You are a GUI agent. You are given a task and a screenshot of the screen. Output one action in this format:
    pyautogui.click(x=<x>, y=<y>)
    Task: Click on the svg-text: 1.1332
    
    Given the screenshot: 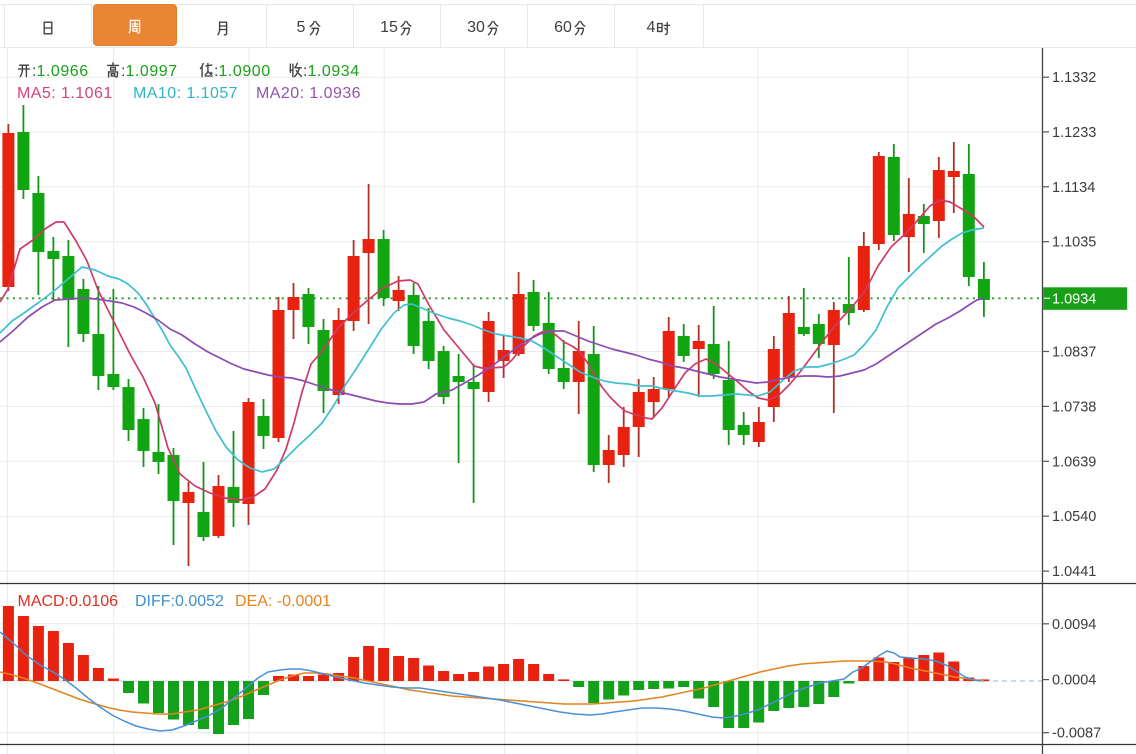 What is the action you would take?
    pyautogui.click(x=1074, y=78)
    